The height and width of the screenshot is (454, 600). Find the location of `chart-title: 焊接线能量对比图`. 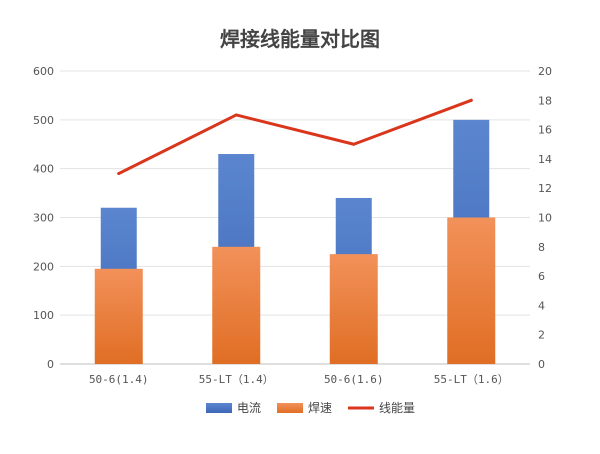

chart-title: 焊接线能量对比图 is located at coordinates (300, 39).